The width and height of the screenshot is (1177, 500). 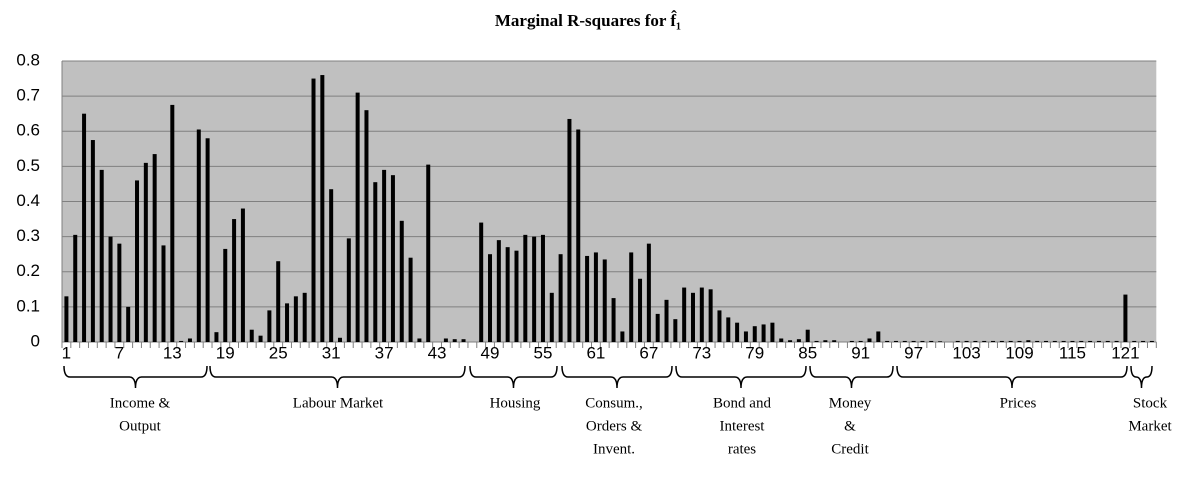 I want to click on x-tick-label: 13, so click(x=172, y=352).